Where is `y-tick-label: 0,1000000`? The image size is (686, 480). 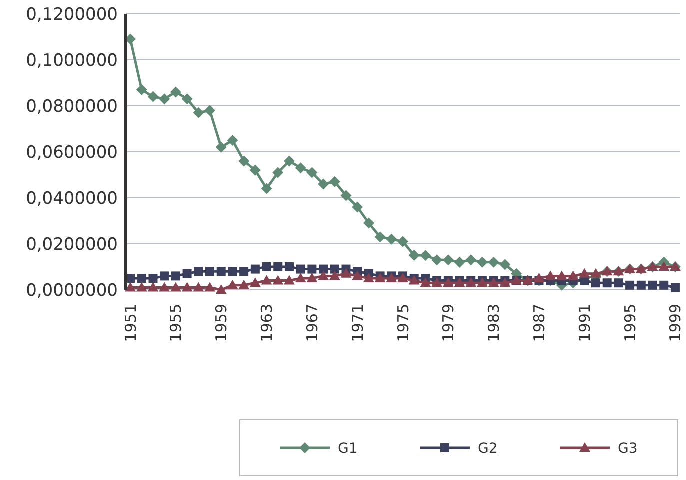
y-tick-label: 0,1000000 is located at coordinates (72, 60).